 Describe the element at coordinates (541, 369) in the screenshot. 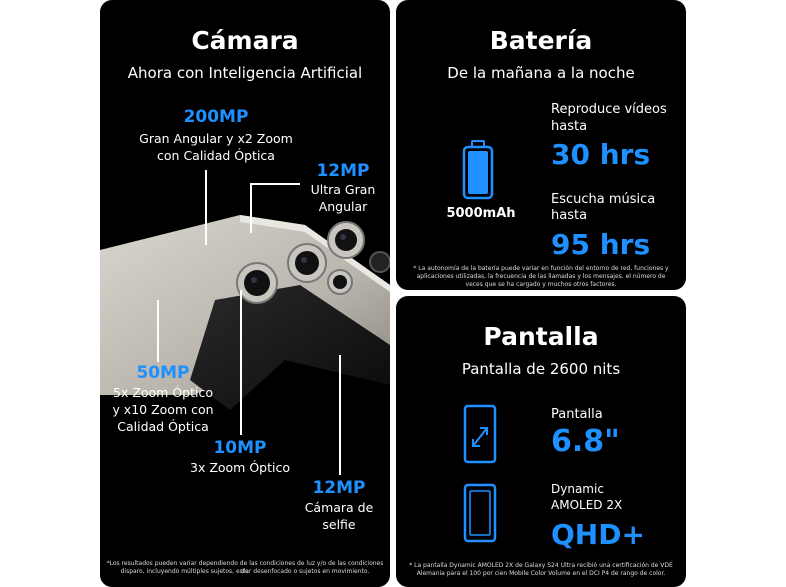

I see `screen-subtitle: Pantalla de 2600 nits` at that location.